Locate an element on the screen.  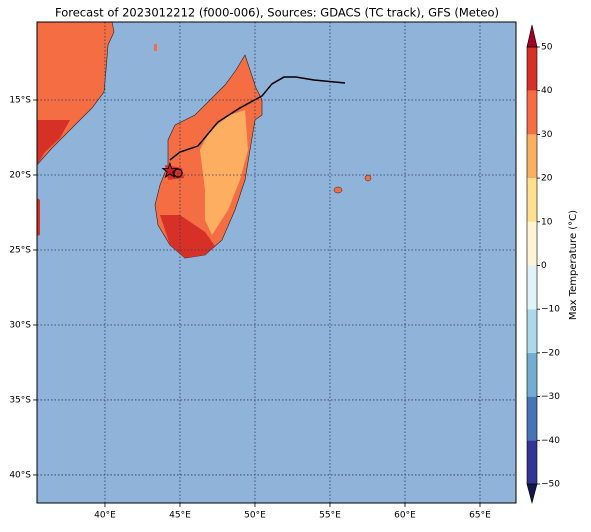
africa-edge is located at coordinates (38, 217).